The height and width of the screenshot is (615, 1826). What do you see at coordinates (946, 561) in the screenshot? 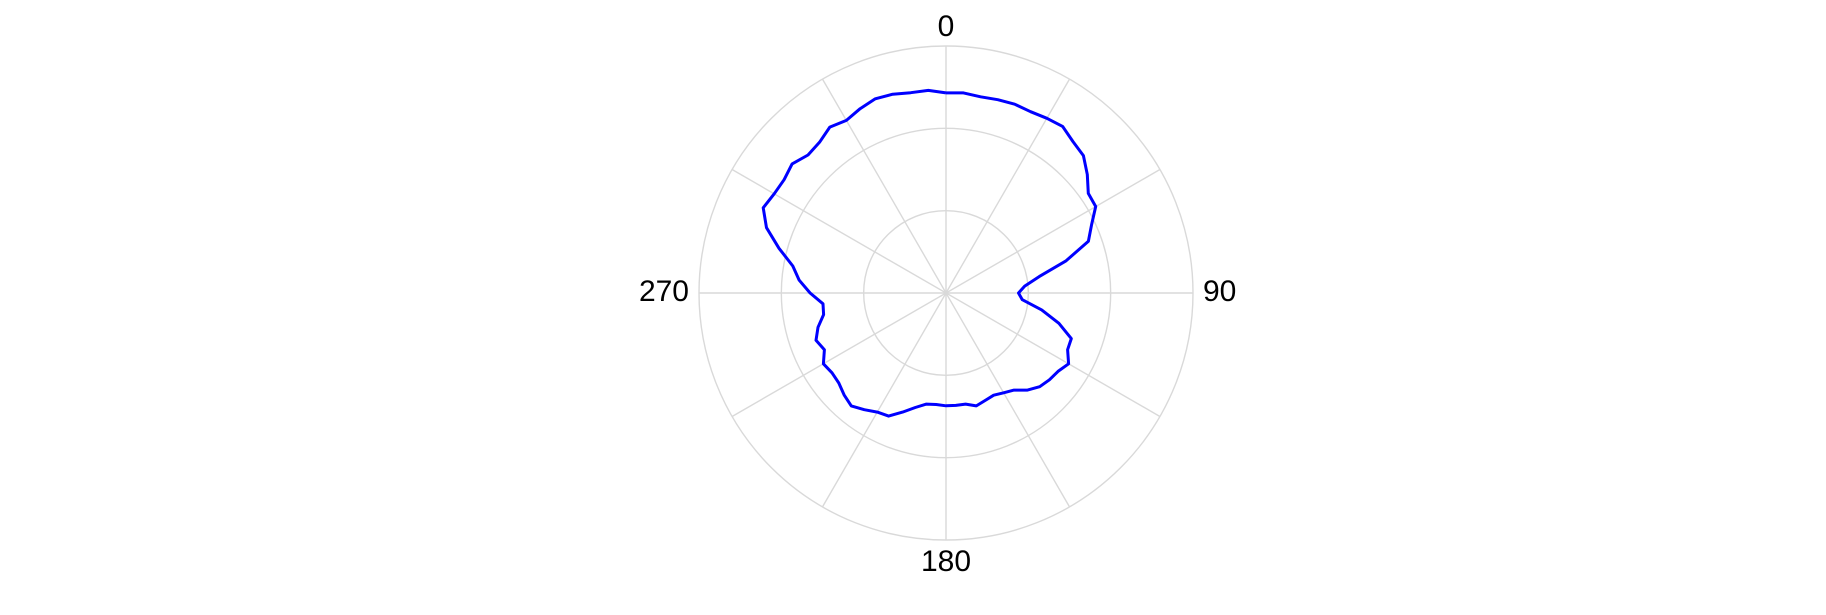
I see `angle-tick-label-180: 180` at bounding box center [946, 561].